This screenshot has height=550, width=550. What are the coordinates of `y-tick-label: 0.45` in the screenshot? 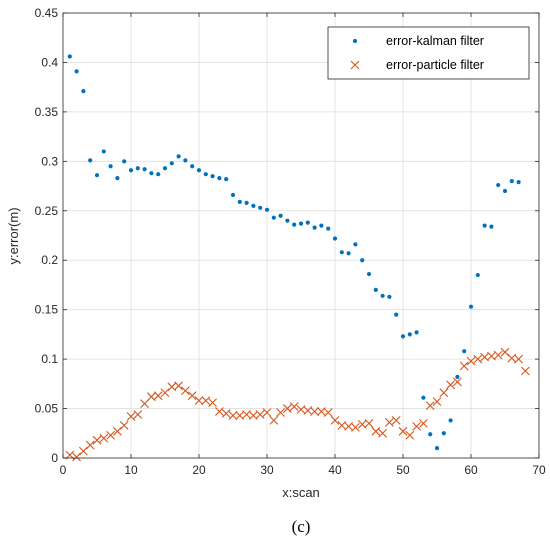 It's located at (47, 13).